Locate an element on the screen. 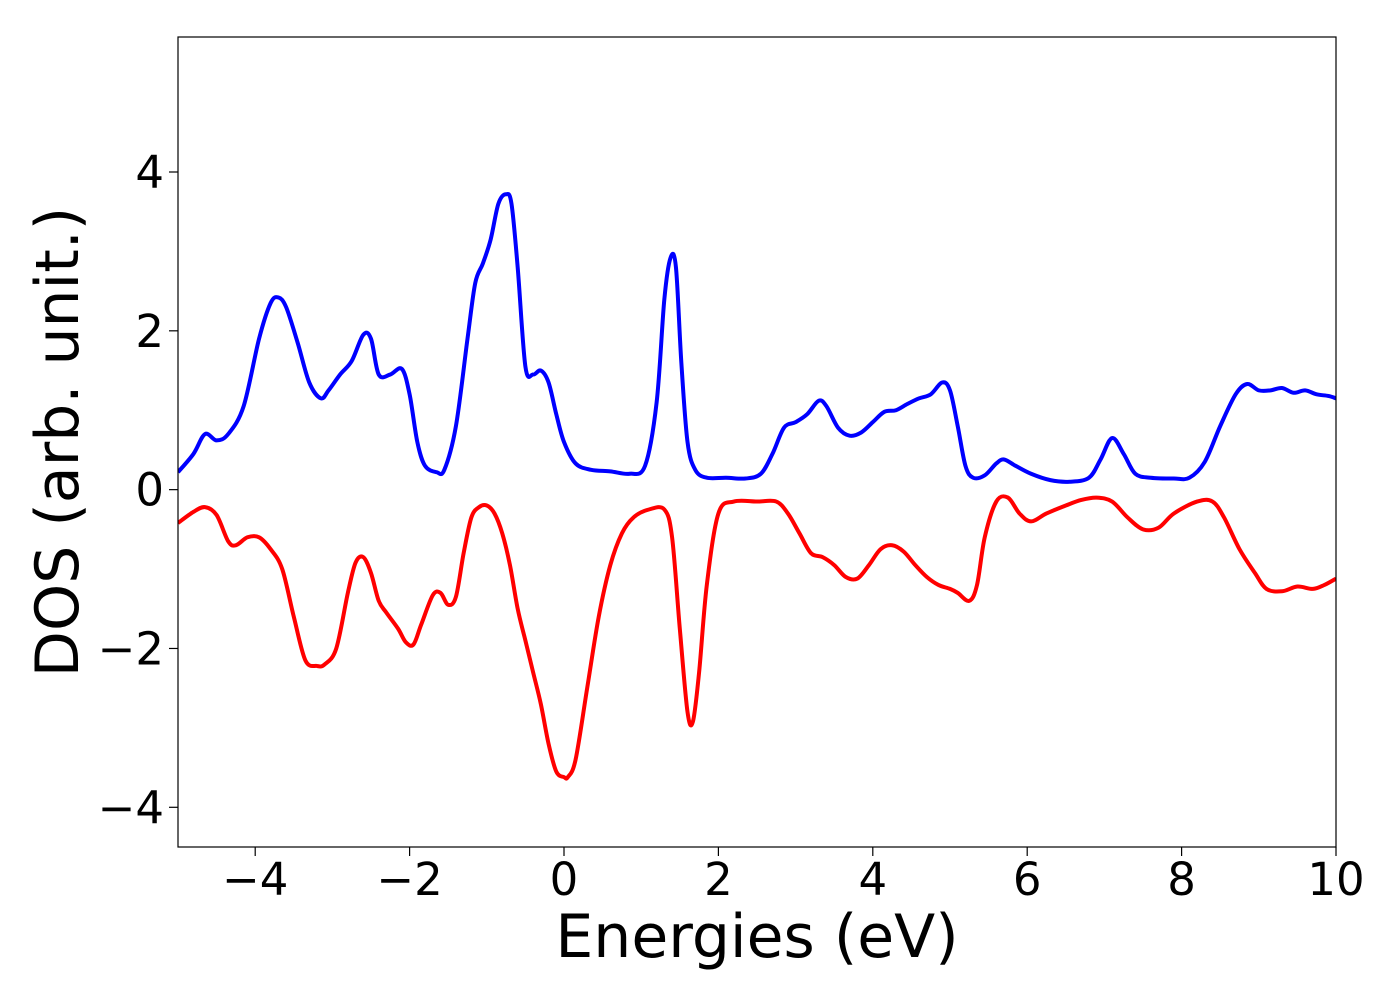 The image size is (1400, 1005). x-tick-label: 8 is located at coordinates (1181, 879).